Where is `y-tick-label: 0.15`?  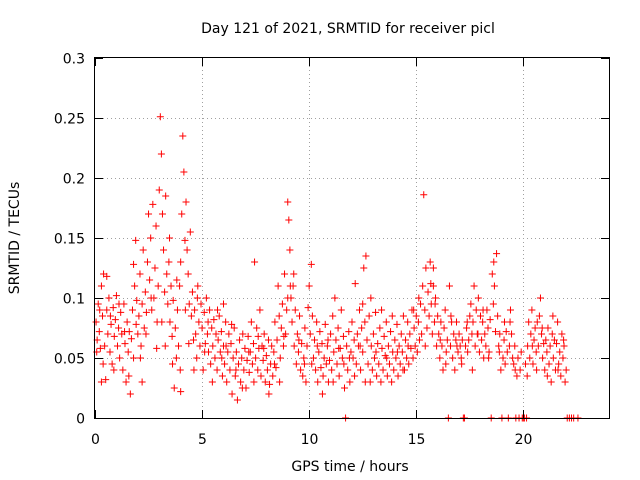
y-tick-label: 0.15 is located at coordinates (69, 240).